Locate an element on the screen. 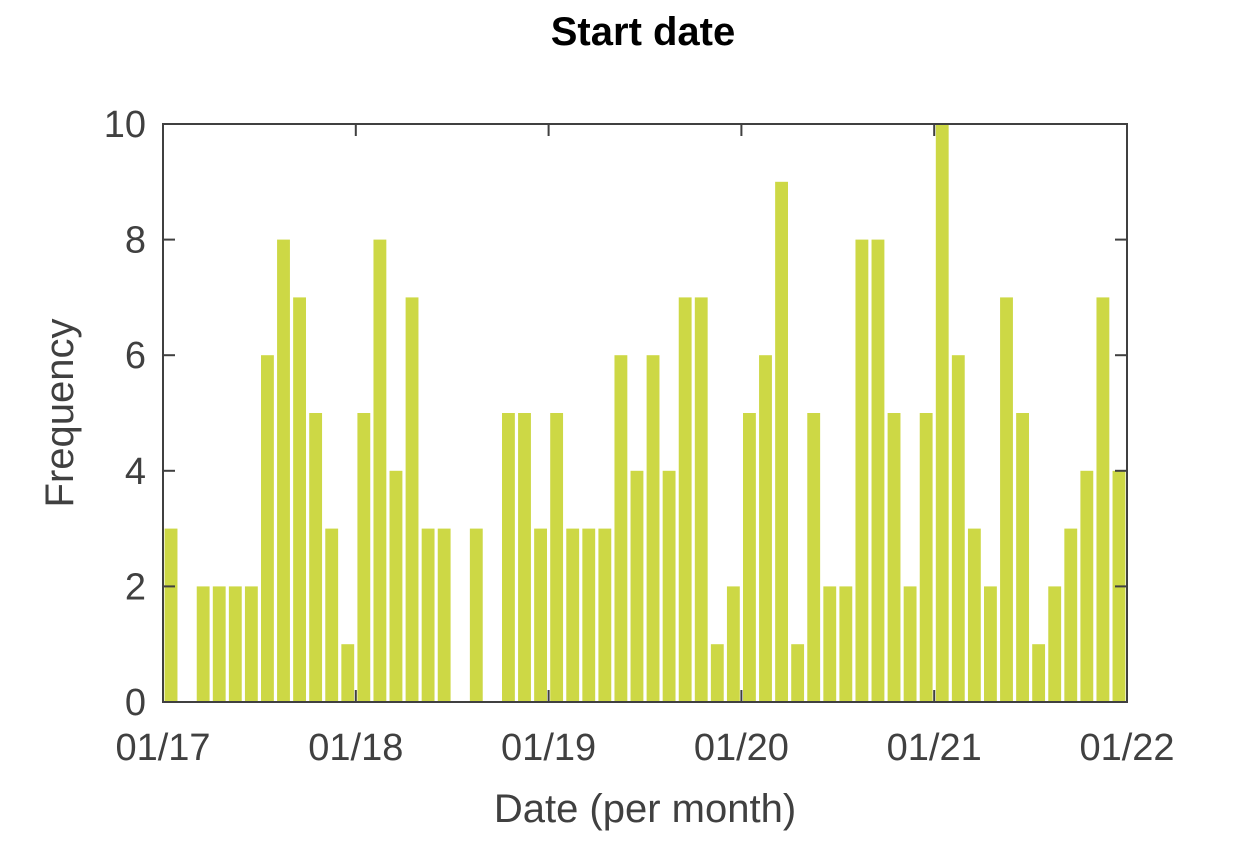 The image size is (1247, 843). y-tick-label: 8 is located at coordinates (135, 241).